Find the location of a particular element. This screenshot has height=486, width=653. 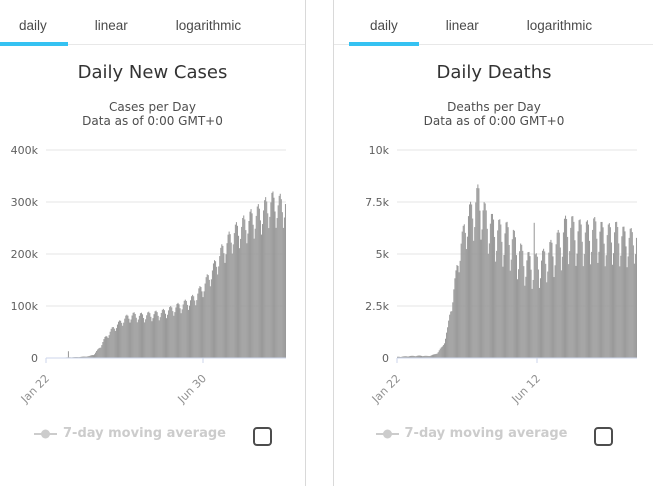

chart-title: Daily Deaths is located at coordinates (494, 72).